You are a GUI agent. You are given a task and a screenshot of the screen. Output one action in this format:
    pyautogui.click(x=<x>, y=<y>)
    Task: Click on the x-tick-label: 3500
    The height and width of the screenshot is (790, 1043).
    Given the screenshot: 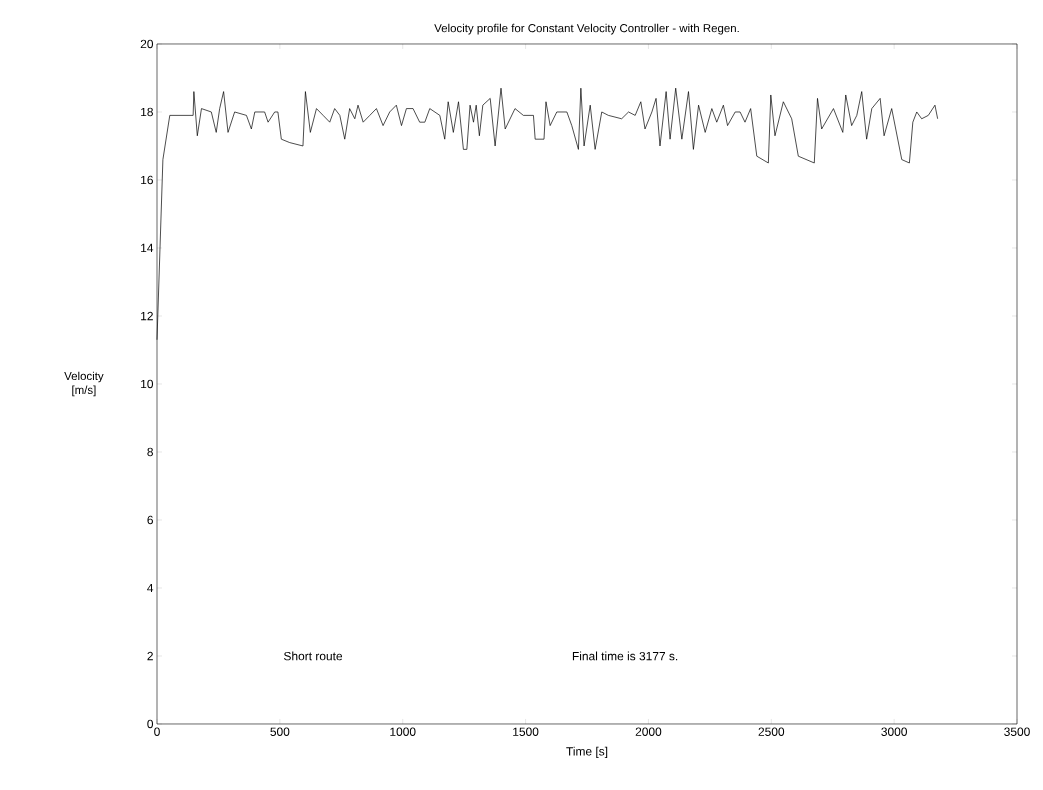 What is the action you would take?
    pyautogui.click(x=1017, y=731)
    